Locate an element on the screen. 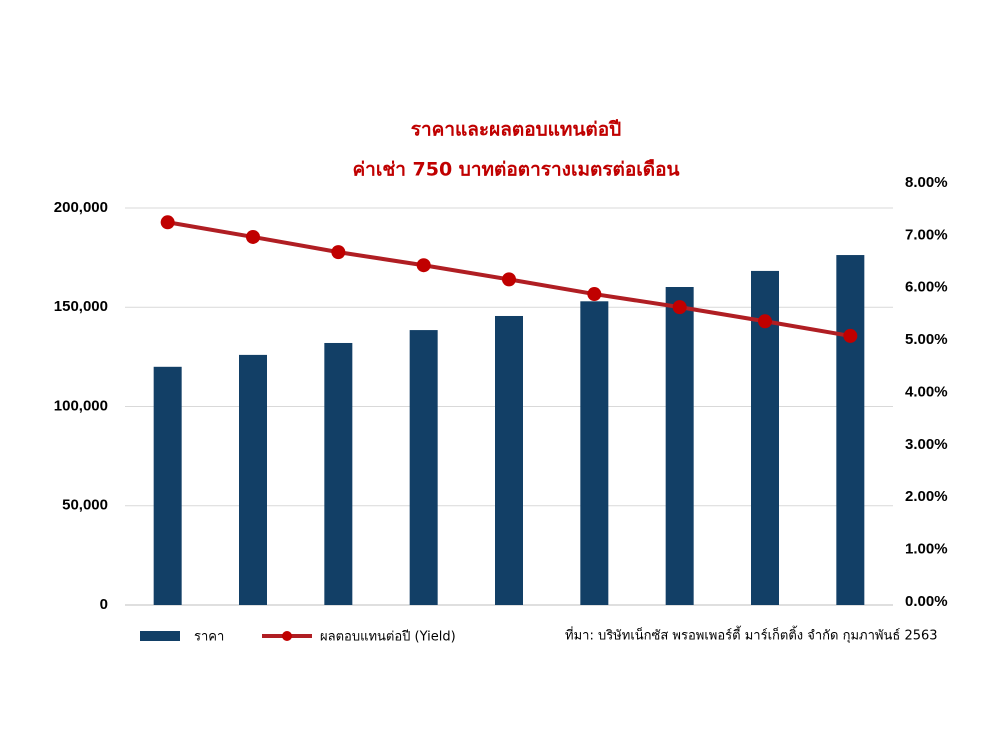  legend-label: ราคา is located at coordinates (209, 637).